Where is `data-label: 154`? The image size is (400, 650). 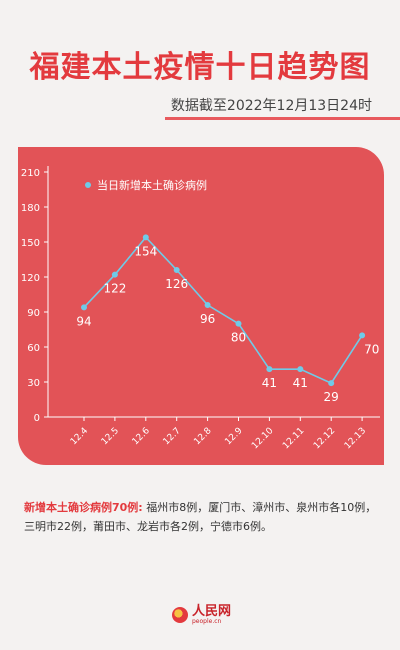 data-label: 154 is located at coordinates (145, 251).